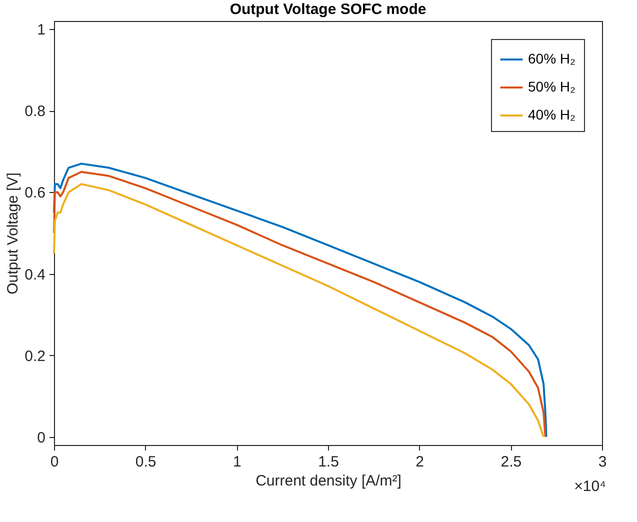 This screenshot has height=522, width=637. What do you see at coordinates (41, 30) in the screenshot?
I see `y-tick-label: 1` at bounding box center [41, 30].